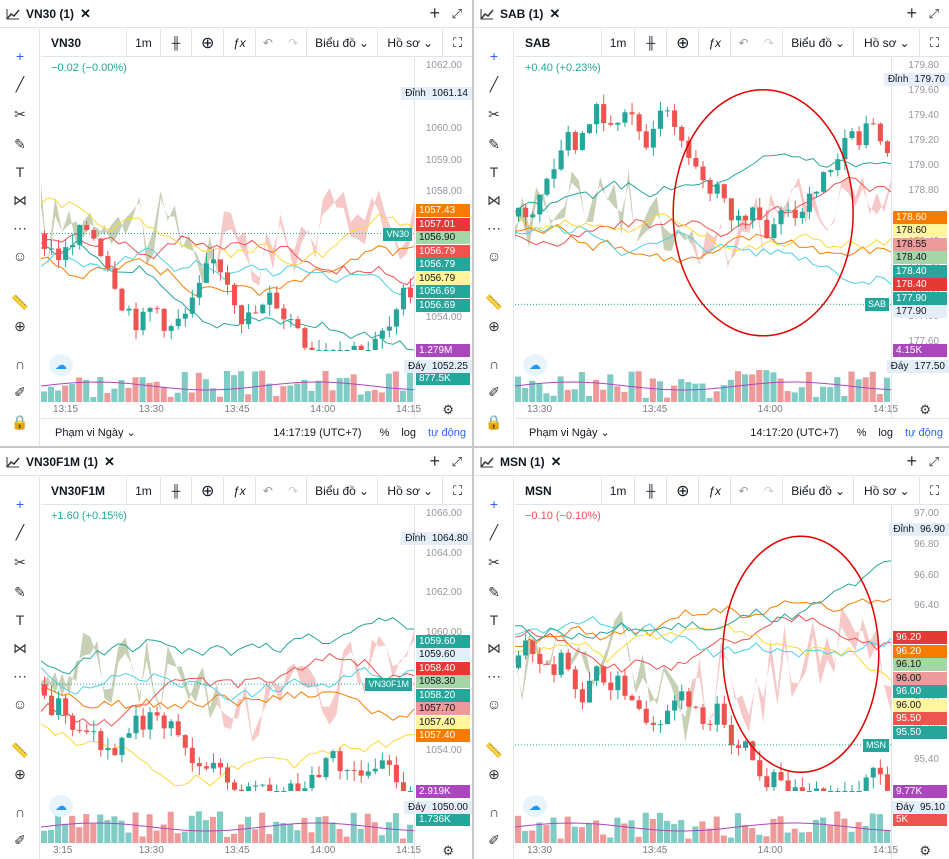  I want to click on symbol-search-button: MSN, so click(538, 490).